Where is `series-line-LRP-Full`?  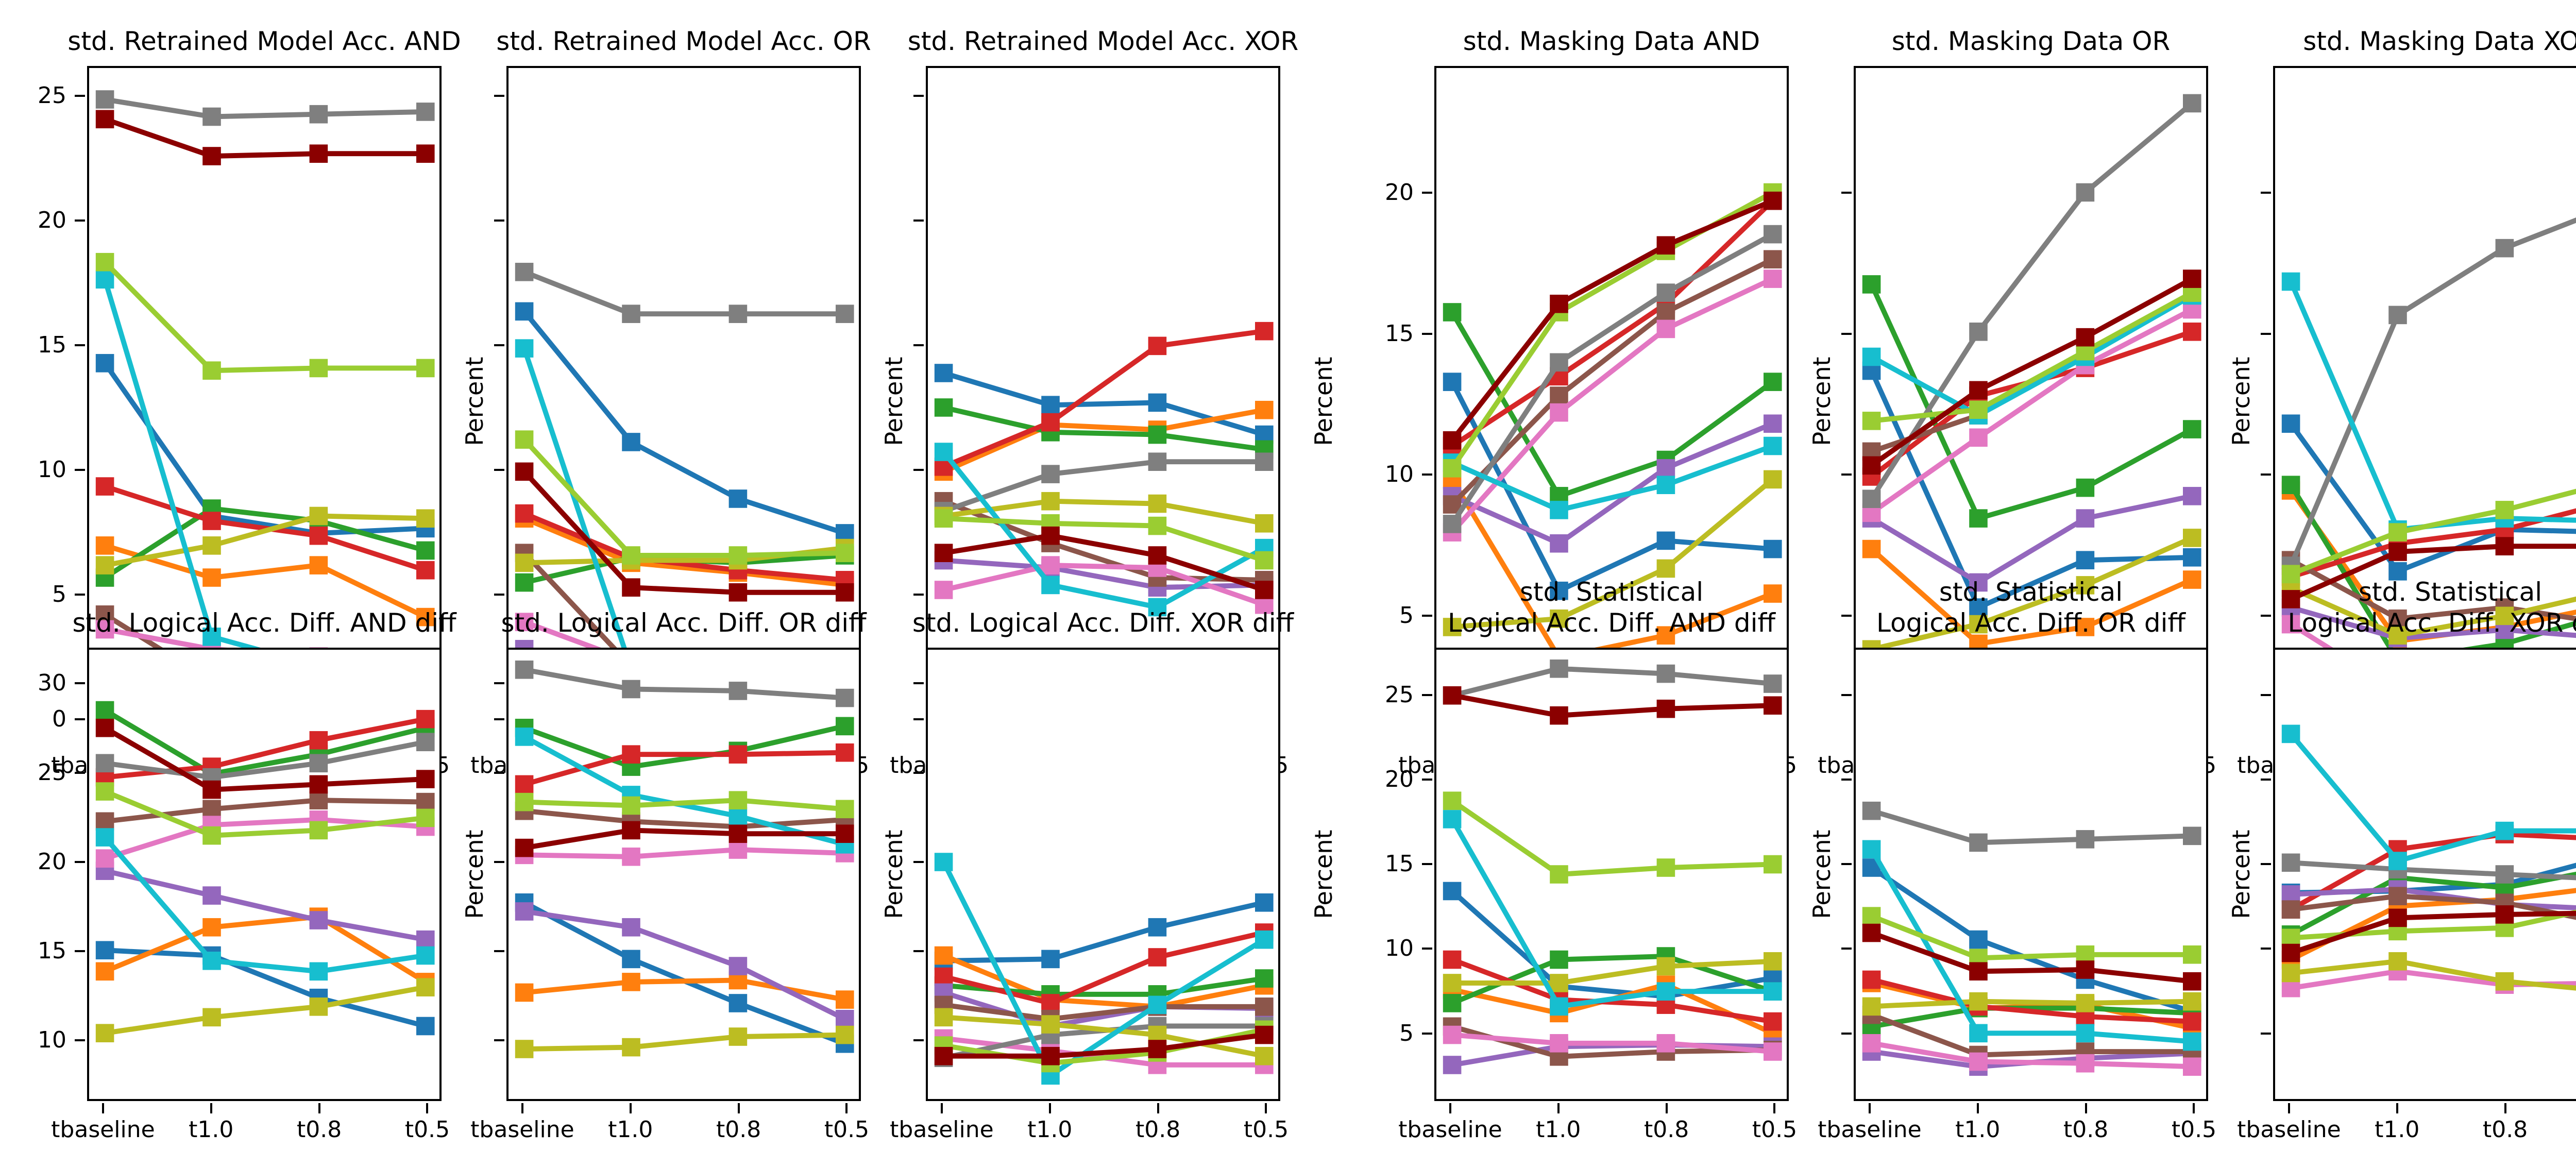
series-line-LRP-Full is located at coordinates (684, 423).